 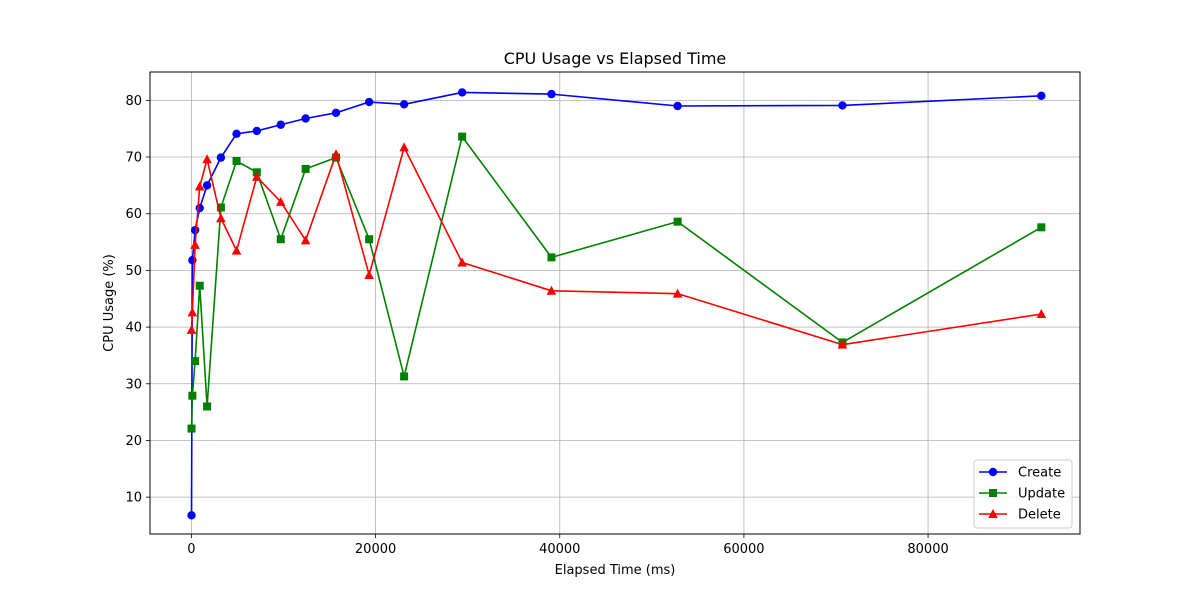 What do you see at coordinates (133, 271) in the screenshot?
I see `y-tick-label: 50` at bounding box center [133, 271].